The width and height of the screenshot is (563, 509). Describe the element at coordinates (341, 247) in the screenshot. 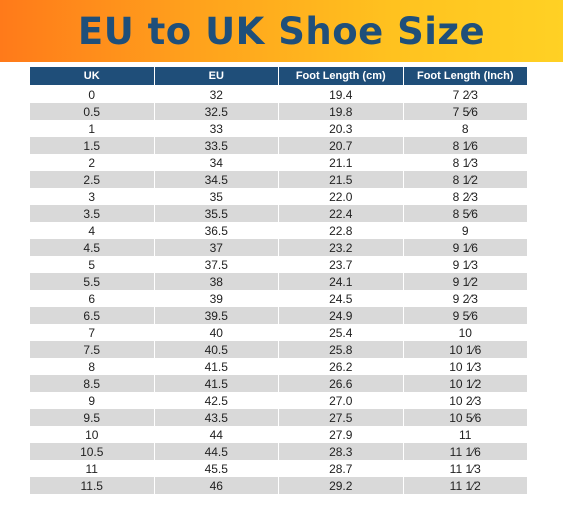

I see `cell-foot-length-cm: 23.2` at that location.